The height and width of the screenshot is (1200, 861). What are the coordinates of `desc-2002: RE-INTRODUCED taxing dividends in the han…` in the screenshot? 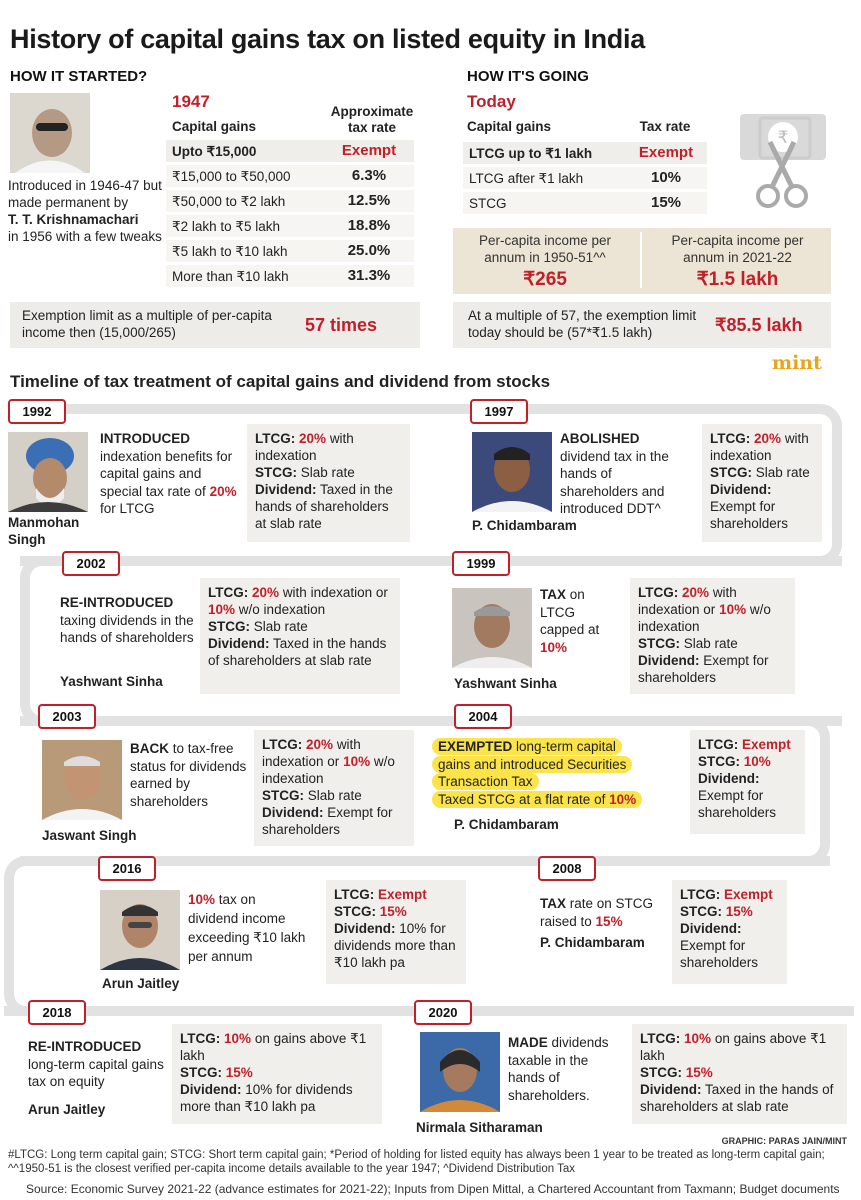 It's located at (127, 620).